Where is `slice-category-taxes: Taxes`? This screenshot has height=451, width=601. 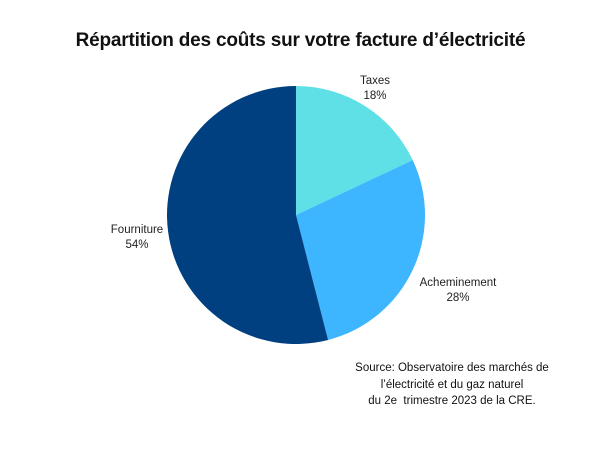
slice-category-taxes: Taxes is located at coordinates (375, 81).